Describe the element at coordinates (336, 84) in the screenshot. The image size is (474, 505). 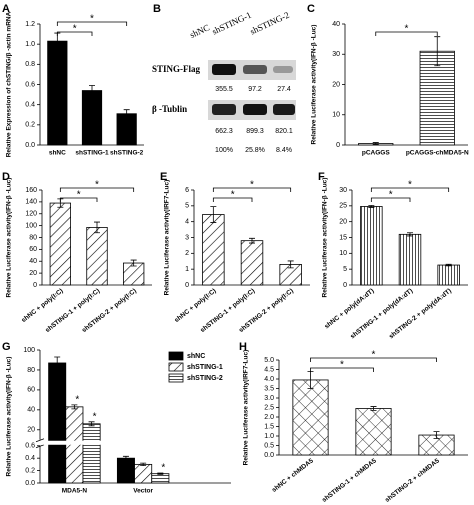
I see `y-tick-label: 20` at that location.